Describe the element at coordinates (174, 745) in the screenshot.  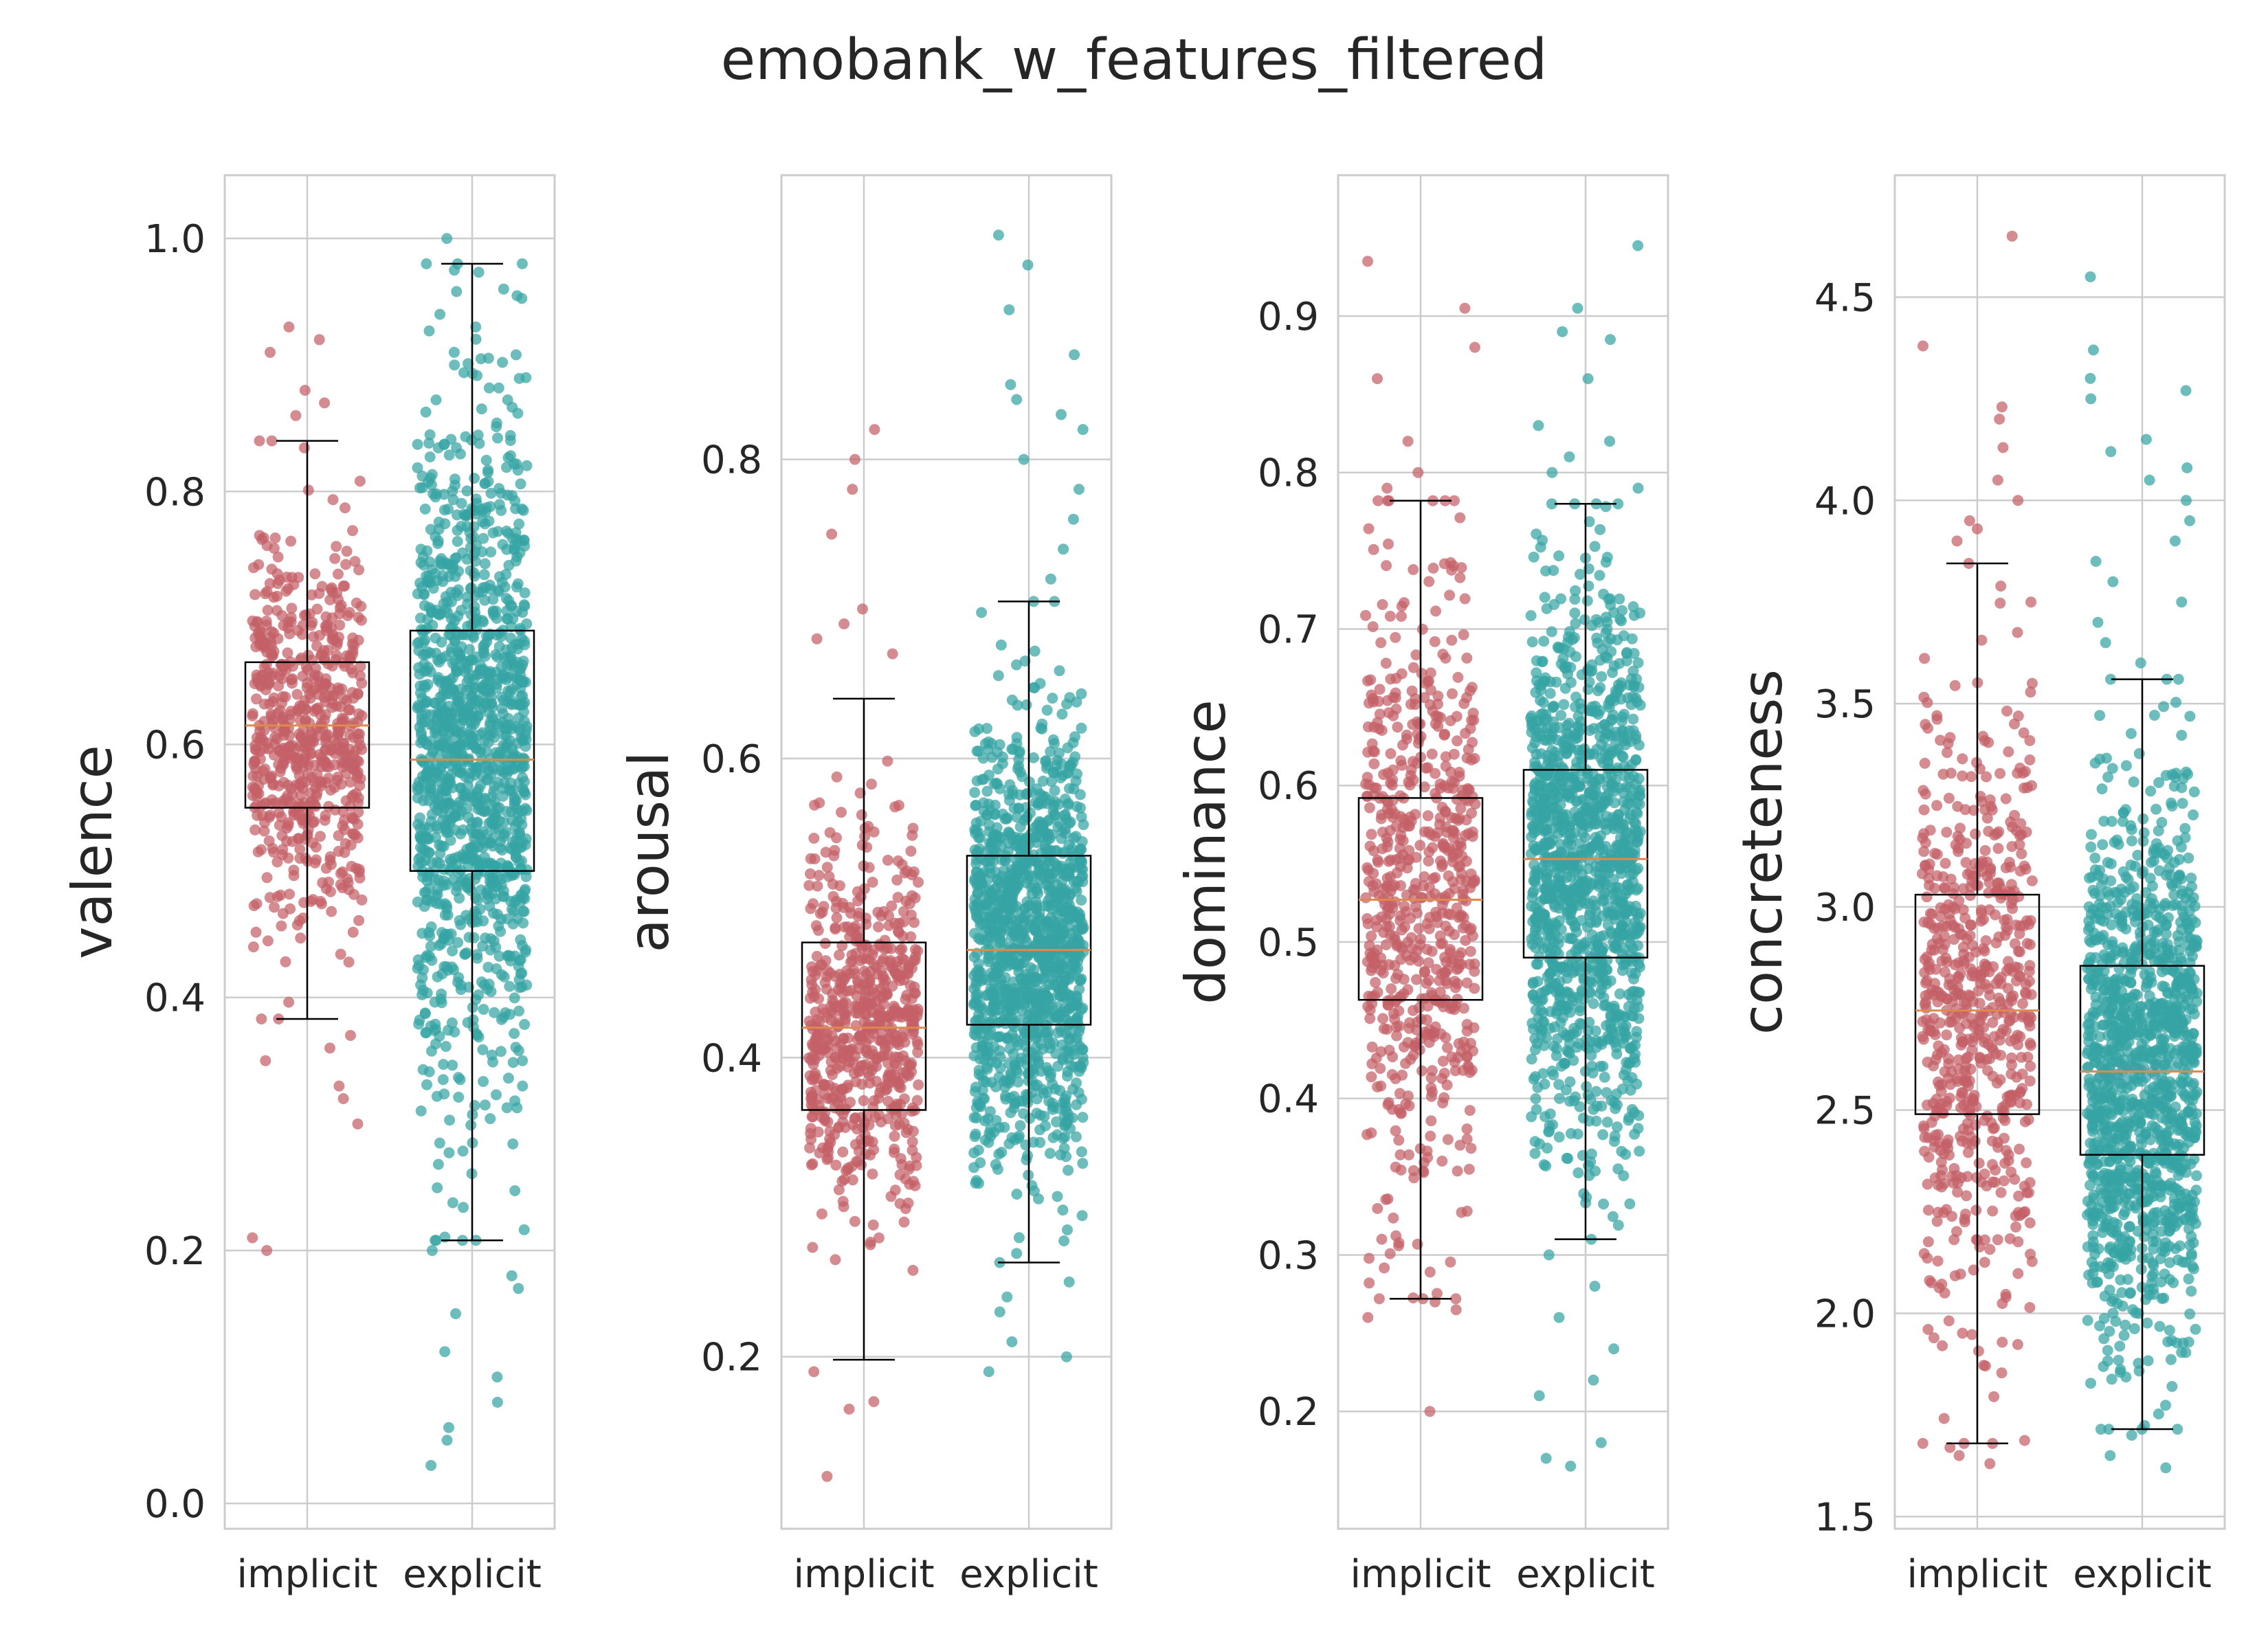
I see `y-tick-label: 0.6` at that location.